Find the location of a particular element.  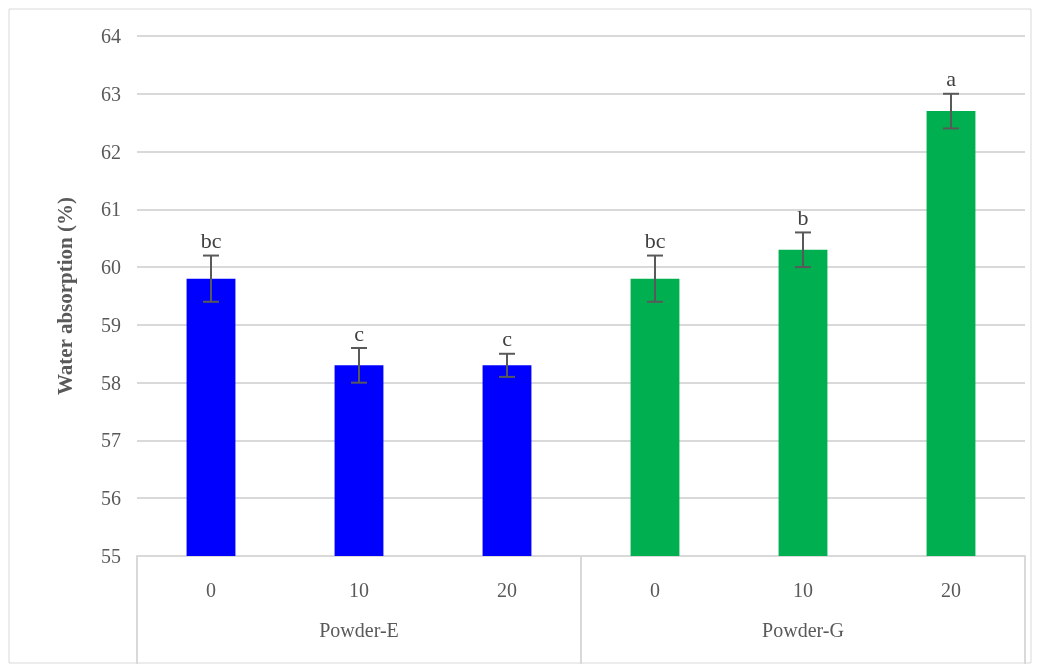

y-tick-label: 61 is located at coordinates (111, 209).